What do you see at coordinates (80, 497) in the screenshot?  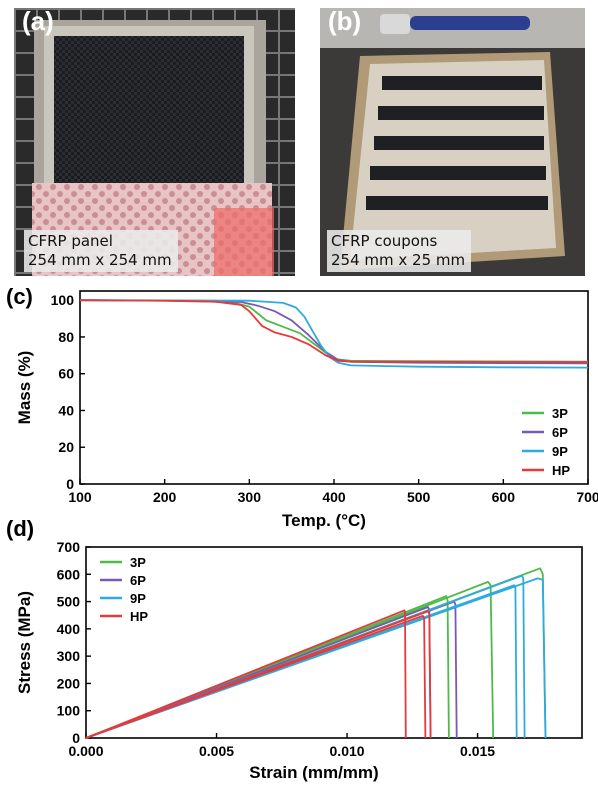 I see `x-tick-label: 100` at bounding box center [80, 497].